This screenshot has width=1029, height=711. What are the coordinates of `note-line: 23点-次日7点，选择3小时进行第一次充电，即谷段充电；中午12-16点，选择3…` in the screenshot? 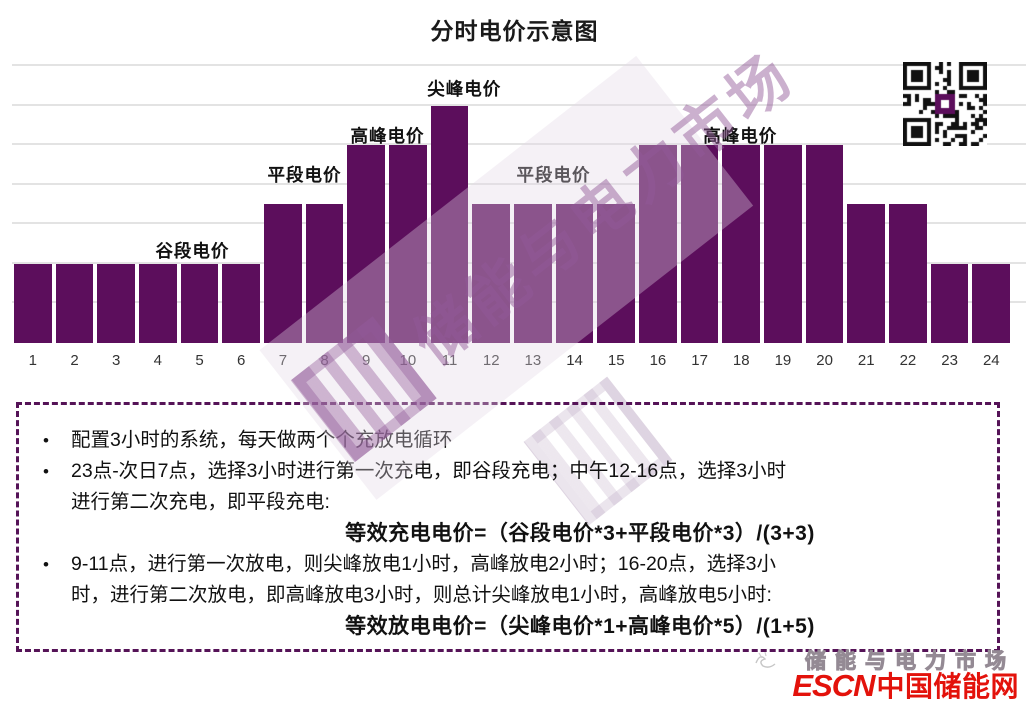 It's located at (429, 471).